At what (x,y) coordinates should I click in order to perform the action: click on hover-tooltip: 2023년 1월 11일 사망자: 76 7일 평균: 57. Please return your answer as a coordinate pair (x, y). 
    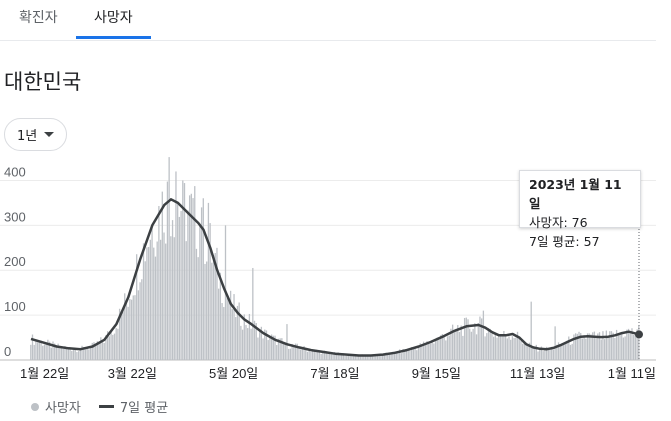
    Looking at the image, I should click on (580, 209).